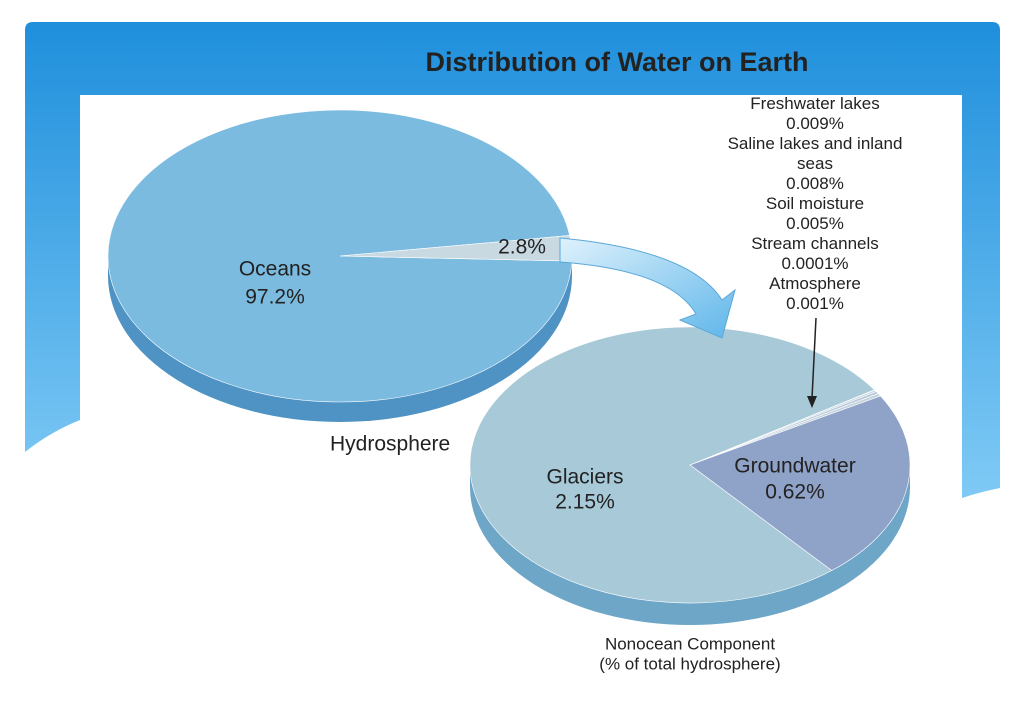 The width and height of the screenshot is (1024, 722). I want to click on chart-title: Nonocean Component, so click(690, 643).